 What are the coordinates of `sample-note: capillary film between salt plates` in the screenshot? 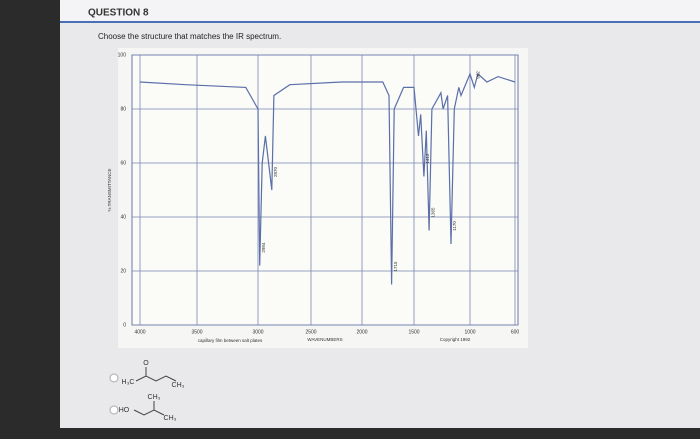 It's located at (230, 340).